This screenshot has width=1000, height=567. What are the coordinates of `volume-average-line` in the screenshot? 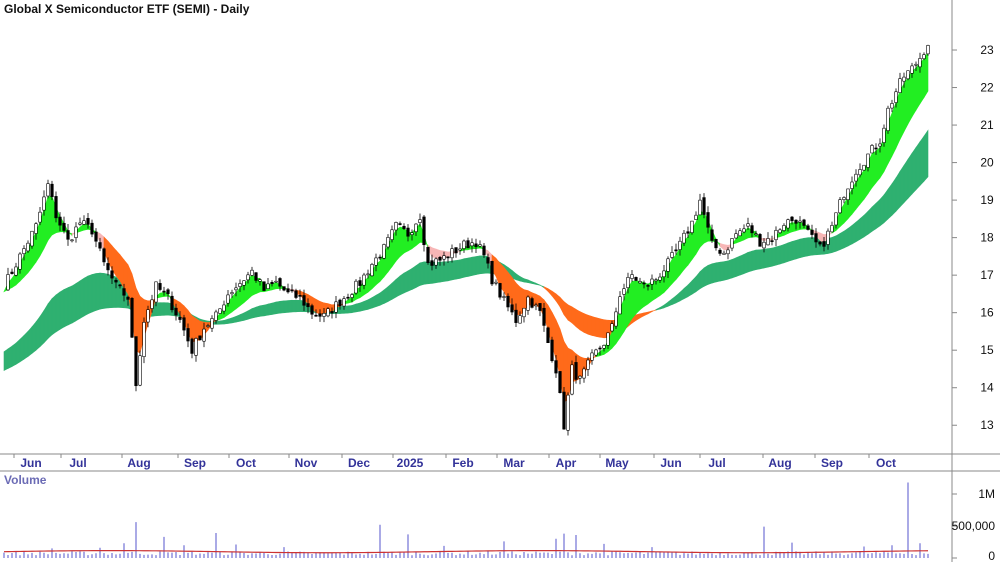 It's located at (466, 552).